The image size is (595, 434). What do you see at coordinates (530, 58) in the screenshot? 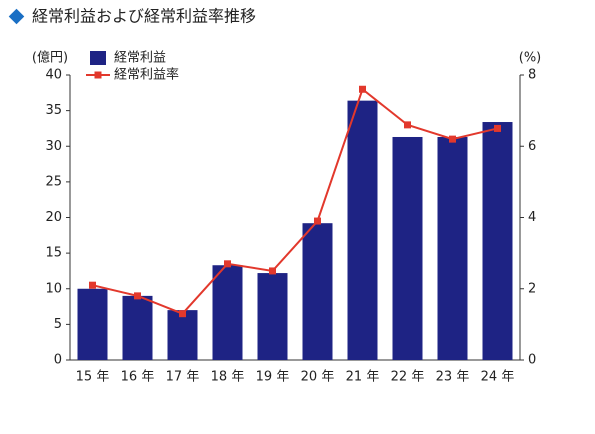
I see `y2-axis-label: (%)` at bounding box center [530, 58].